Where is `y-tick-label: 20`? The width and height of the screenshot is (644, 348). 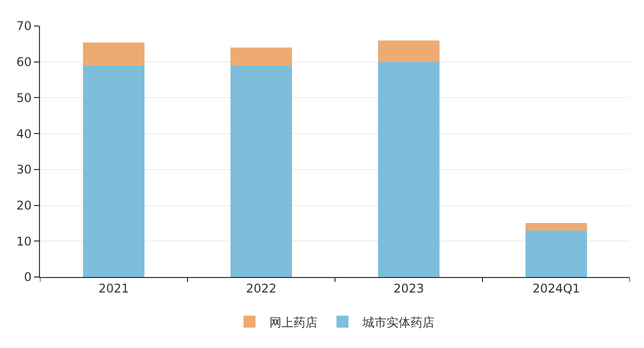 y-tick-label: 20 is located at coordinates (24, 205).